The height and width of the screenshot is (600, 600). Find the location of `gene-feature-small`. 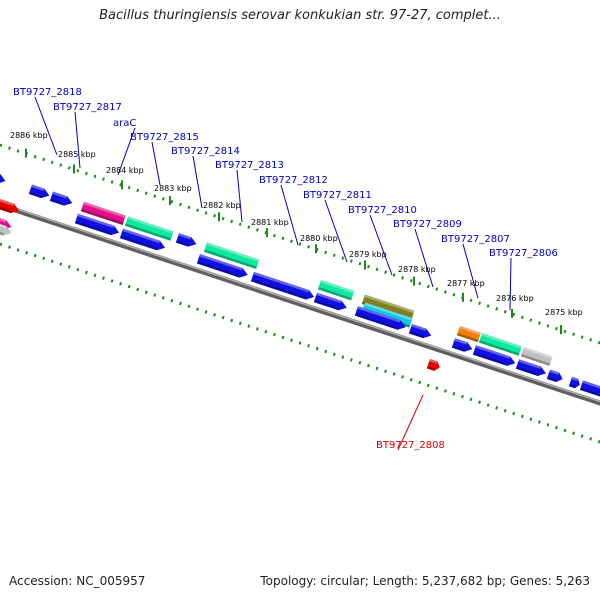

gene-feature-small is located at coordinates (186, 241).